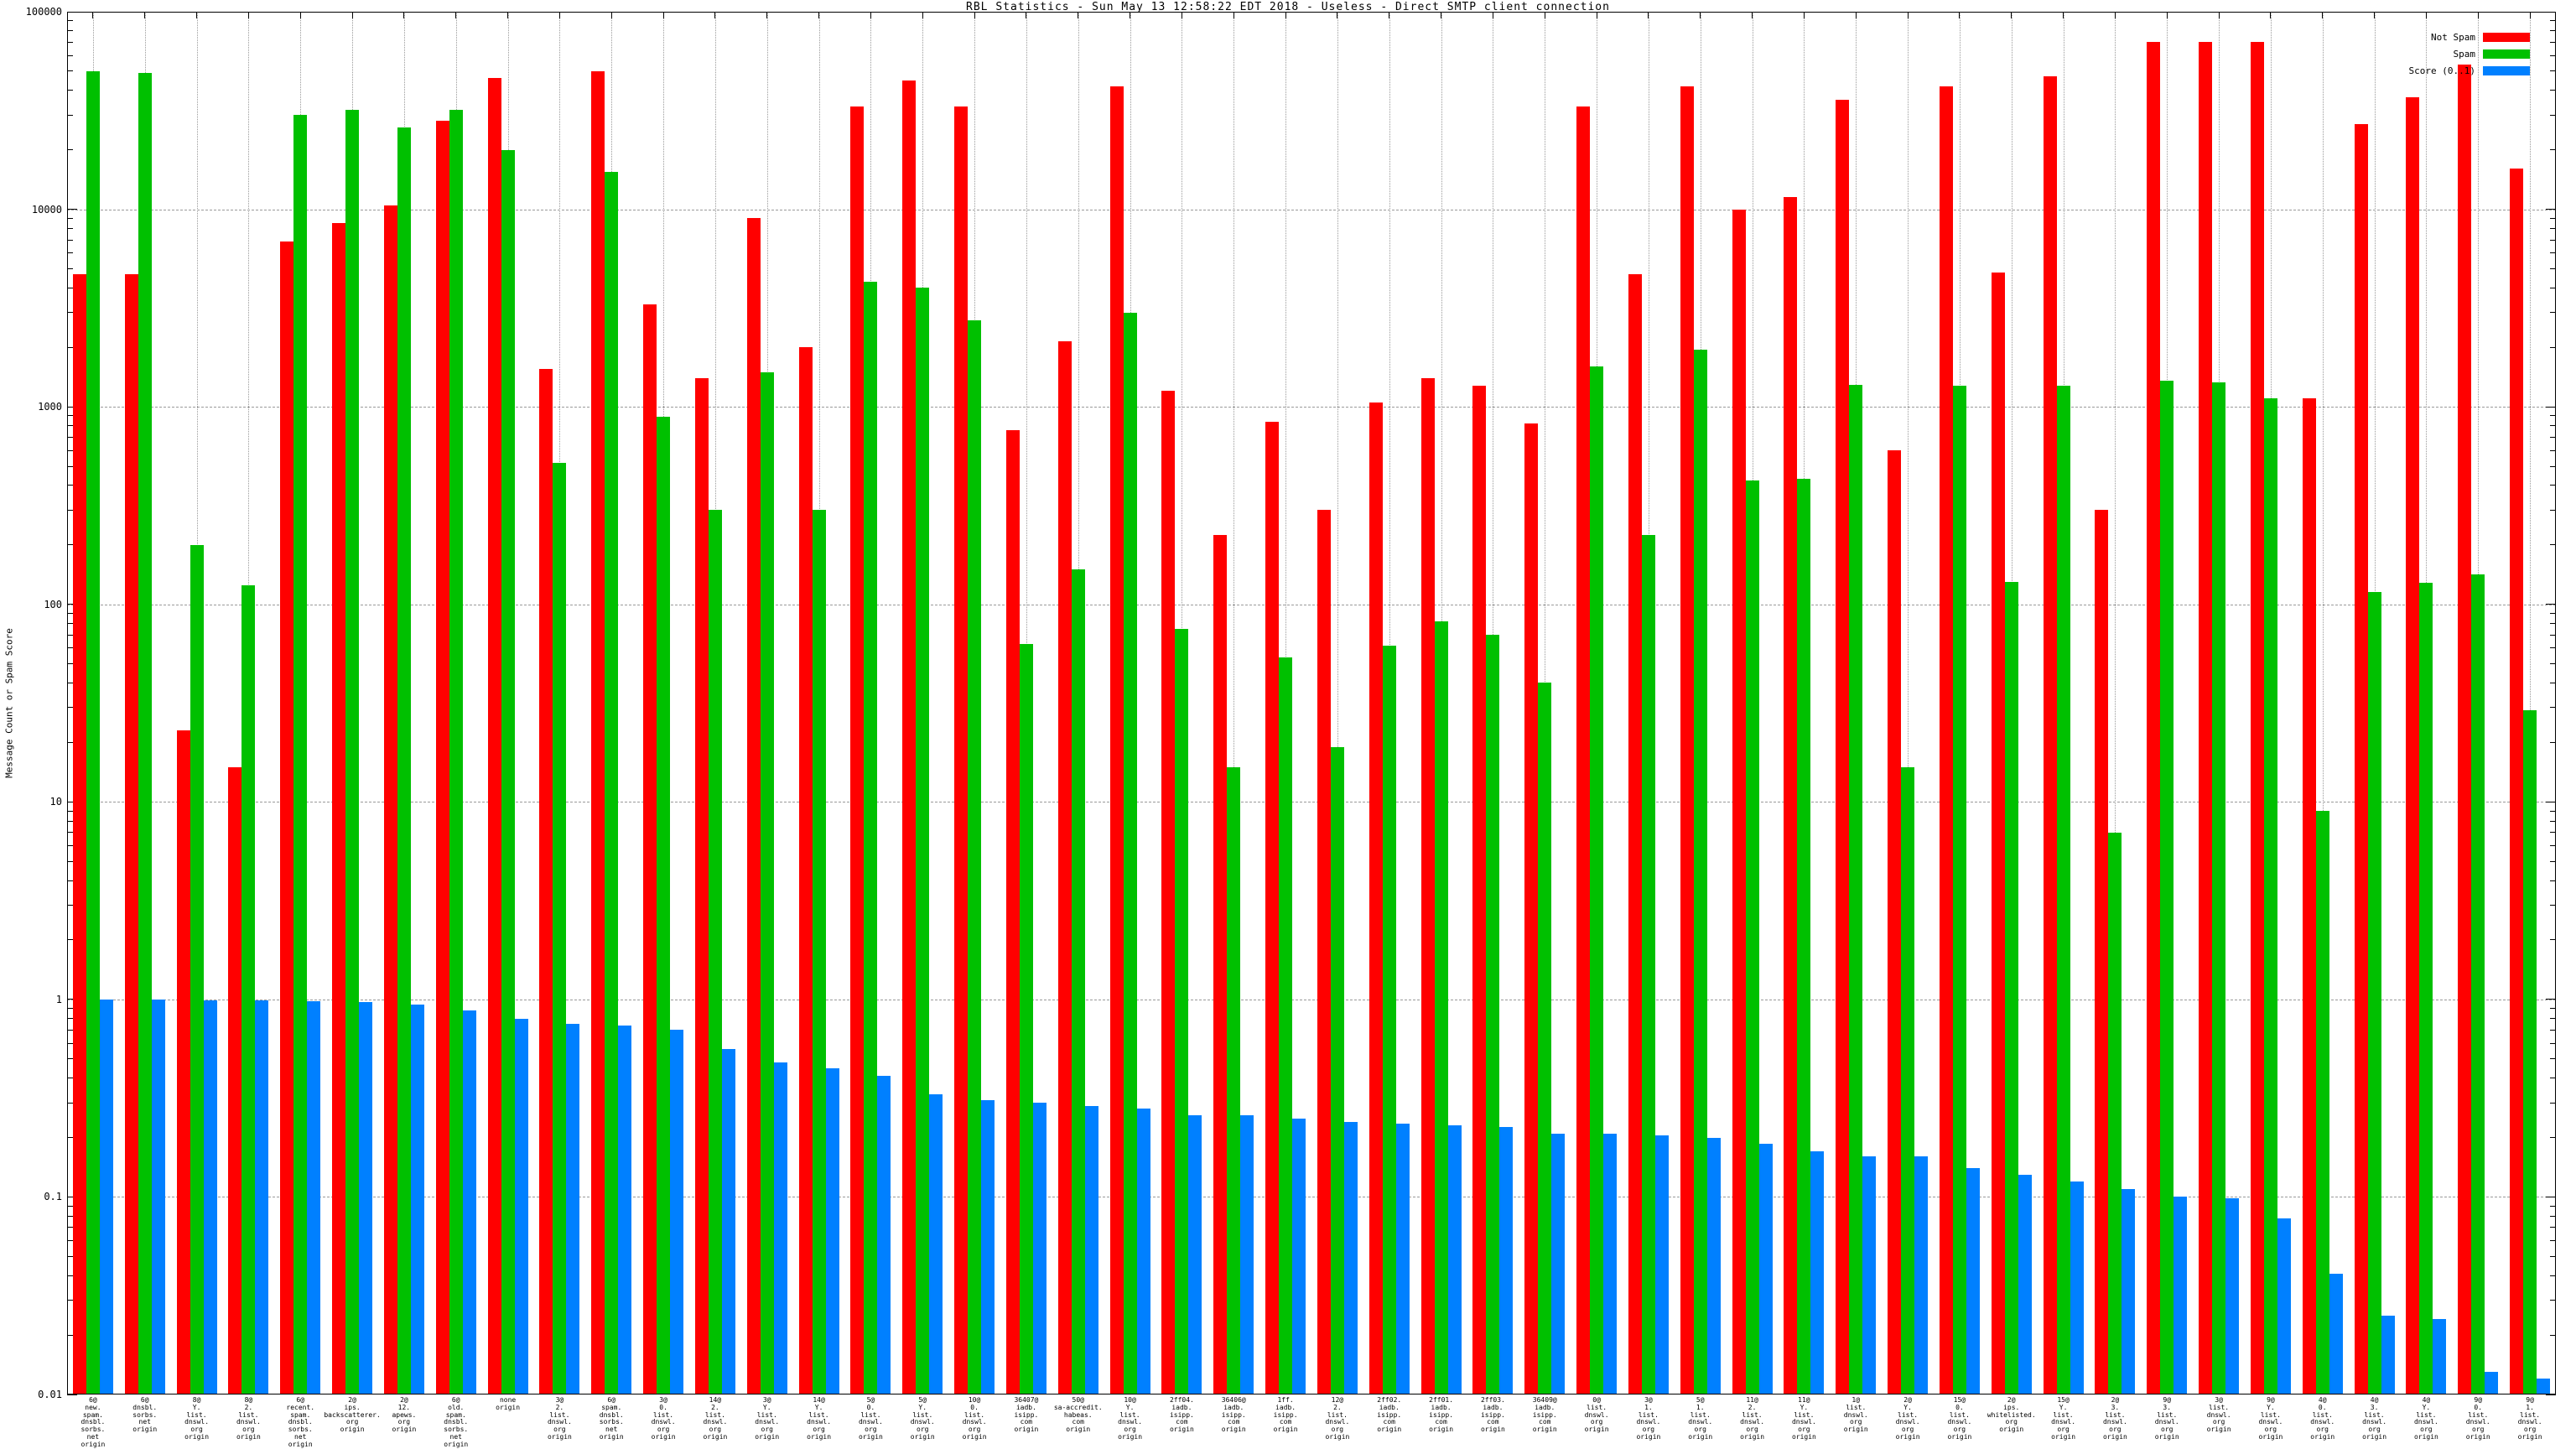  I want to click on x-category-label: 5@ 0. list. dnswl. org origin, so click(870, 1418).